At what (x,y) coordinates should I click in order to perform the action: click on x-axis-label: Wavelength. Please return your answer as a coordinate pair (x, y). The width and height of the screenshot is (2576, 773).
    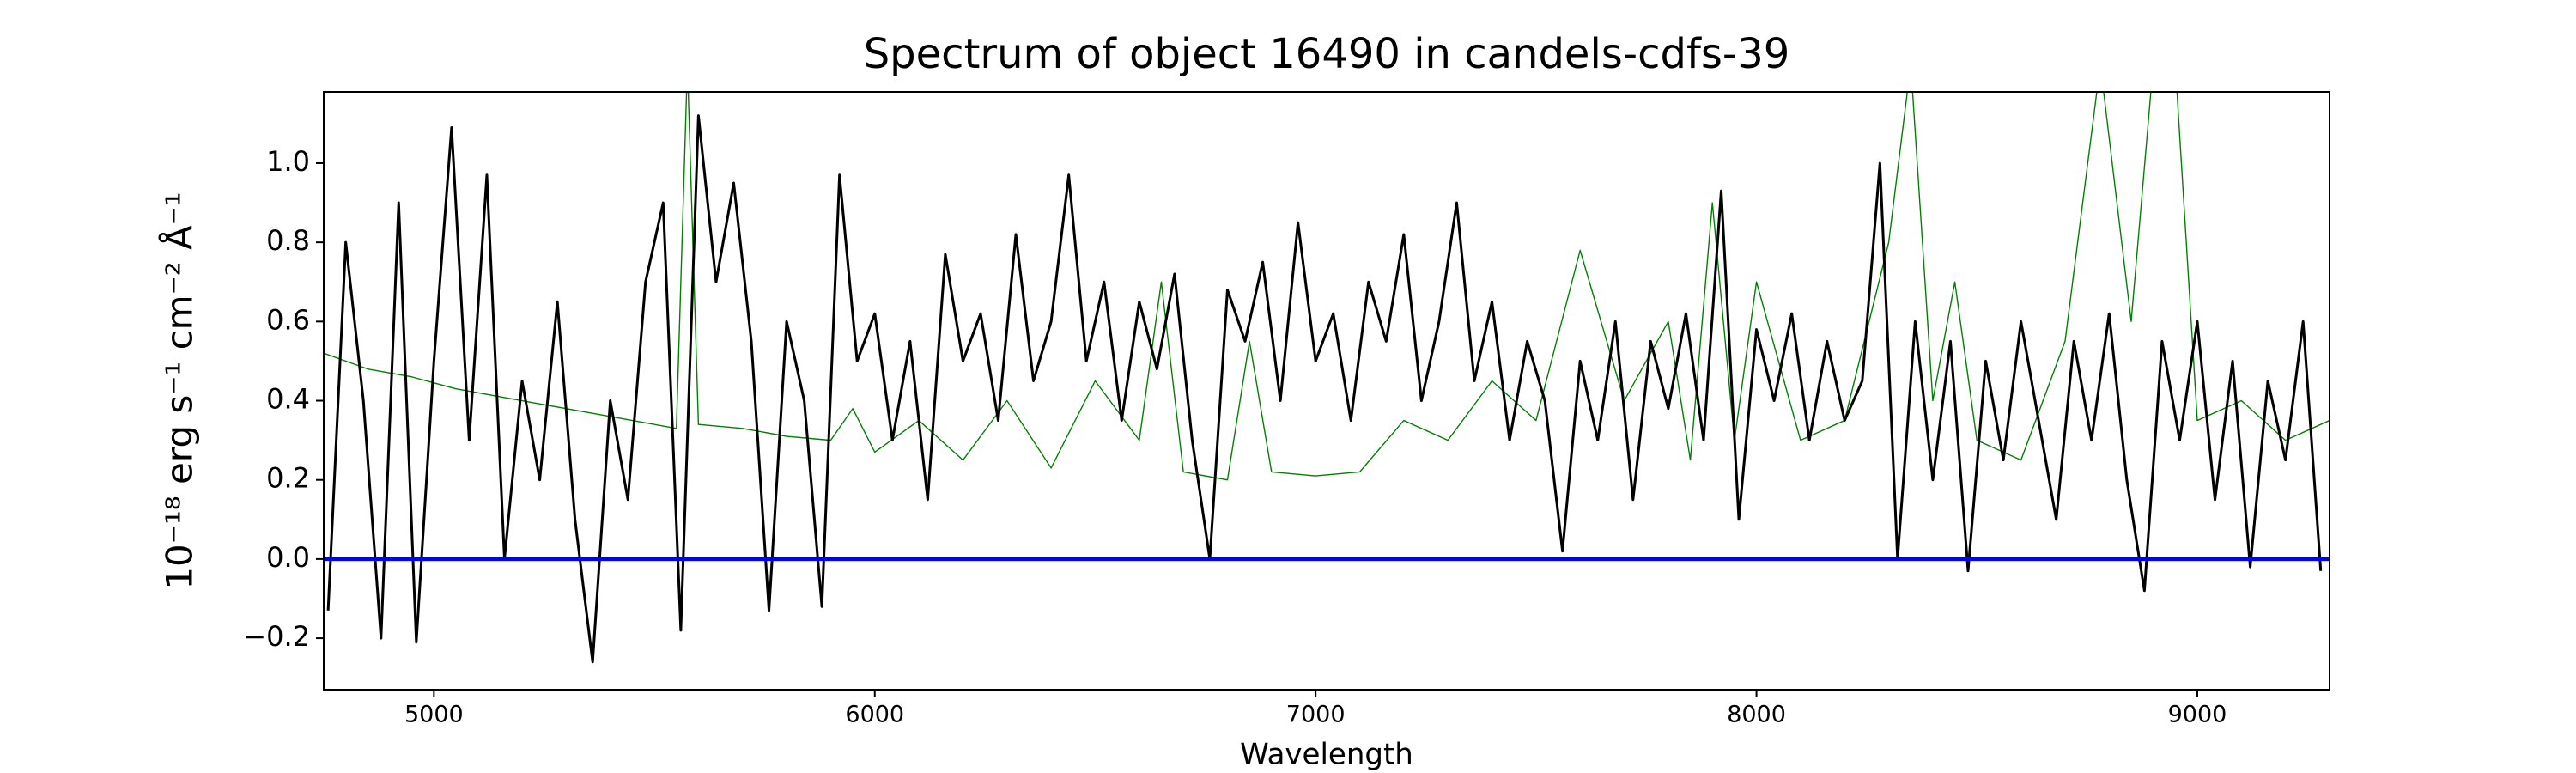
    Looking at the image, I should click on (1327, 755).